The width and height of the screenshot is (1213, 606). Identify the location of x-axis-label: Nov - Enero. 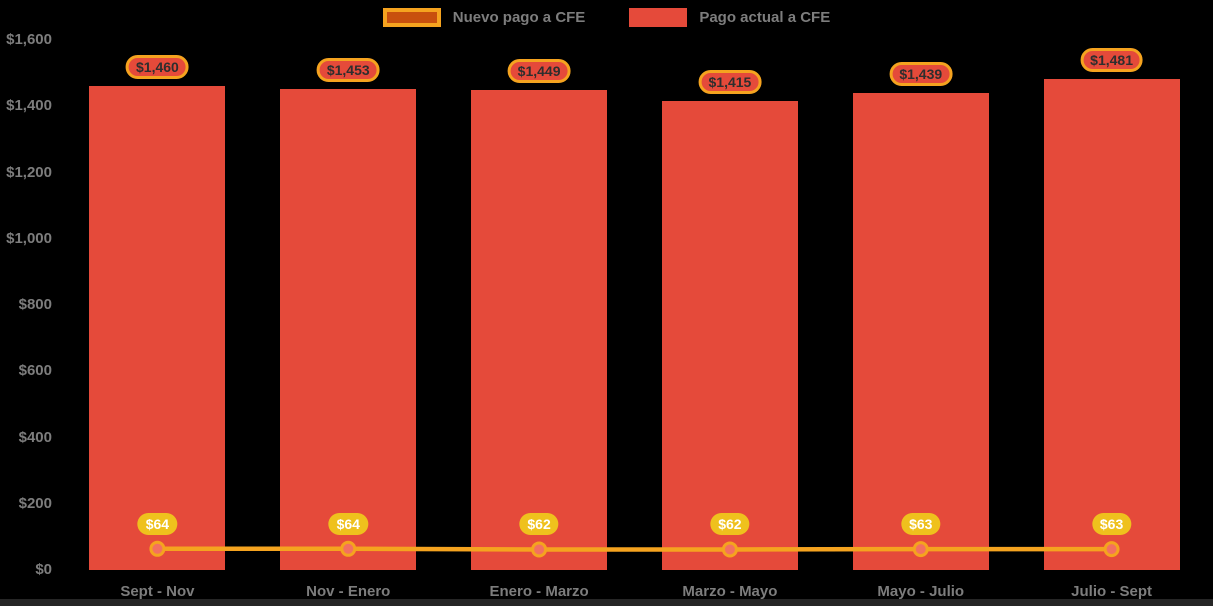
(348, 591).